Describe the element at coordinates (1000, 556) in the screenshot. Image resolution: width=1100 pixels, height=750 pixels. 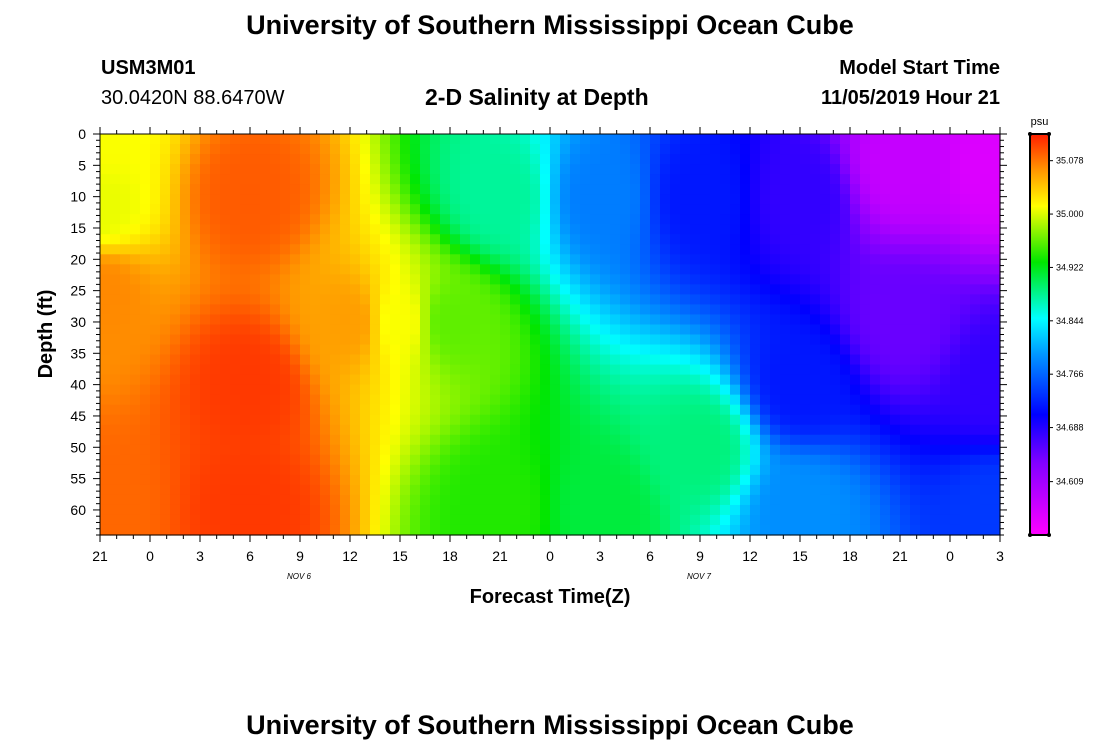
I see `x-tick-label: 3` at that location.